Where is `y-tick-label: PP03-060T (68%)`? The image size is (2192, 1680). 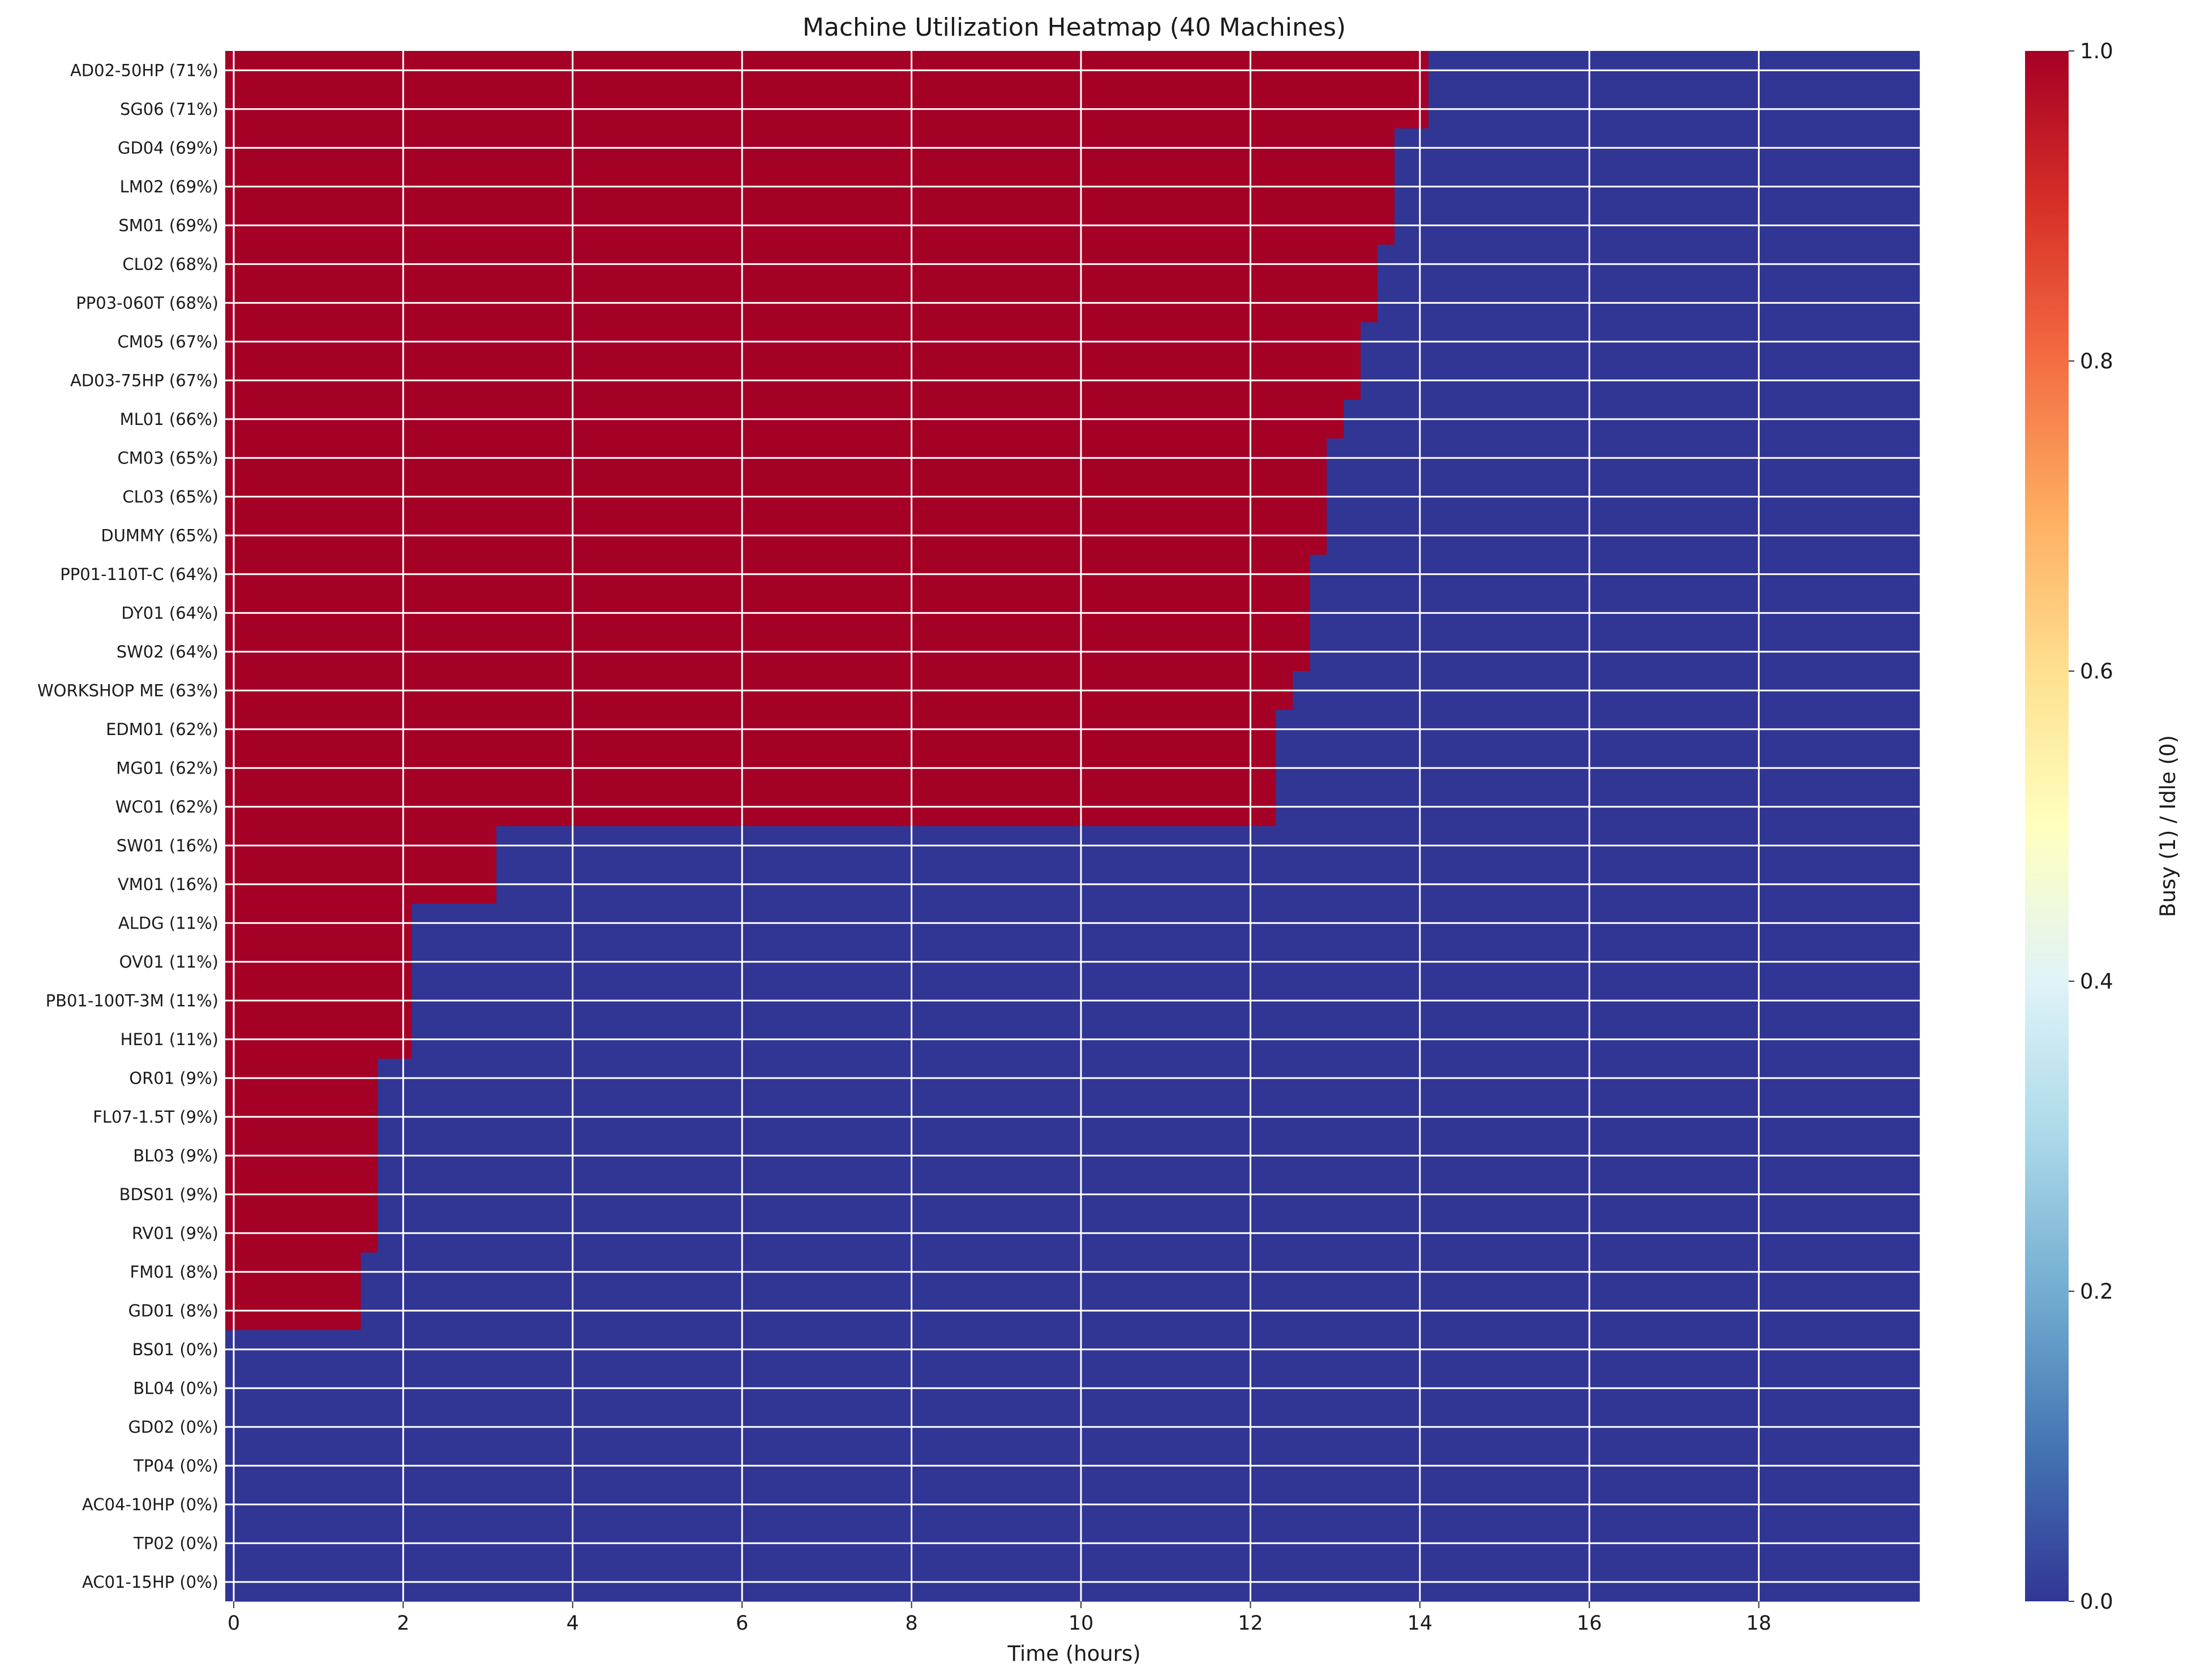 y-tick-label: PP03-060T (68%) is located at coordinates (147, 302).